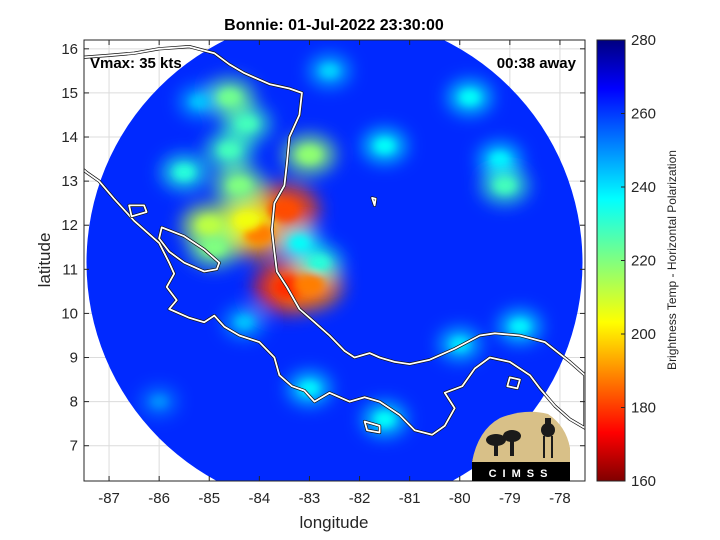 The height and width of the screenshot is (540, 720). I want to click on water-tower-icon, so click(548, 438).